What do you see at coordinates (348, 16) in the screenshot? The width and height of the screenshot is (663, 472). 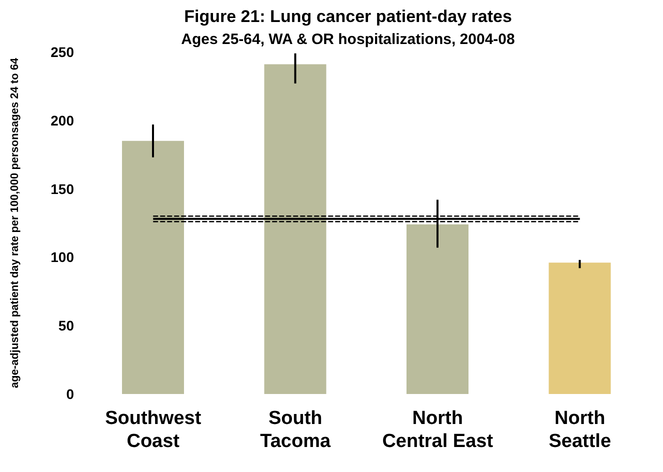 I see `chart-title: Figure 21: Lung cancer patient-day rates` at bounding box center [348, 16].